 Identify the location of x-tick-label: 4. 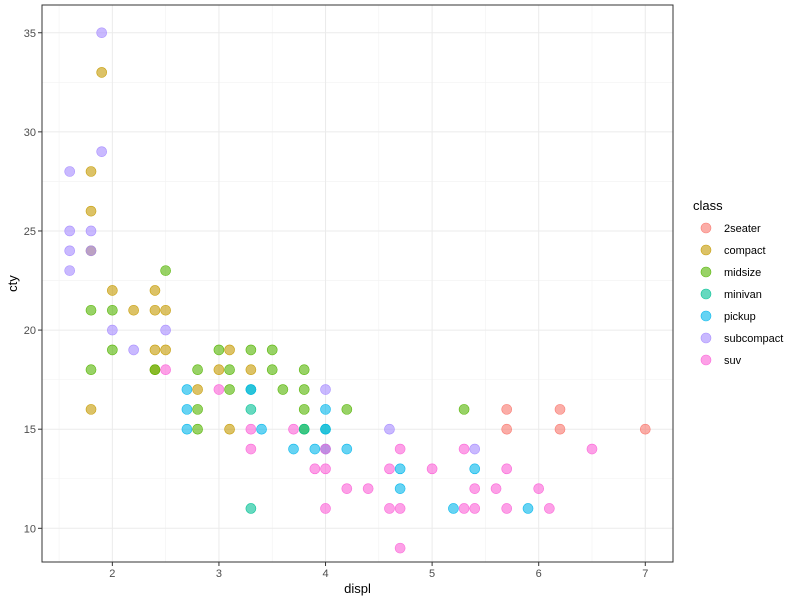
(325, 574).